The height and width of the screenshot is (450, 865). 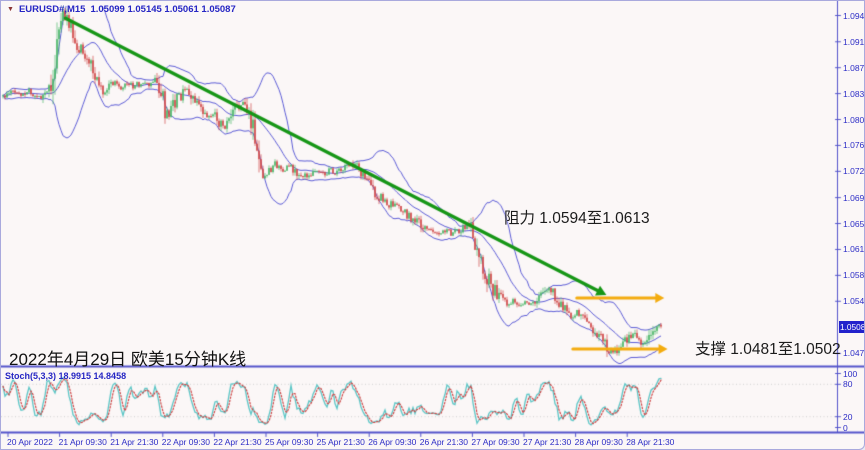 What do you see at coordinates (845, 427) in the screenshot?
I see `stoch-axis-label: 0` at bounding box center [845, 427].